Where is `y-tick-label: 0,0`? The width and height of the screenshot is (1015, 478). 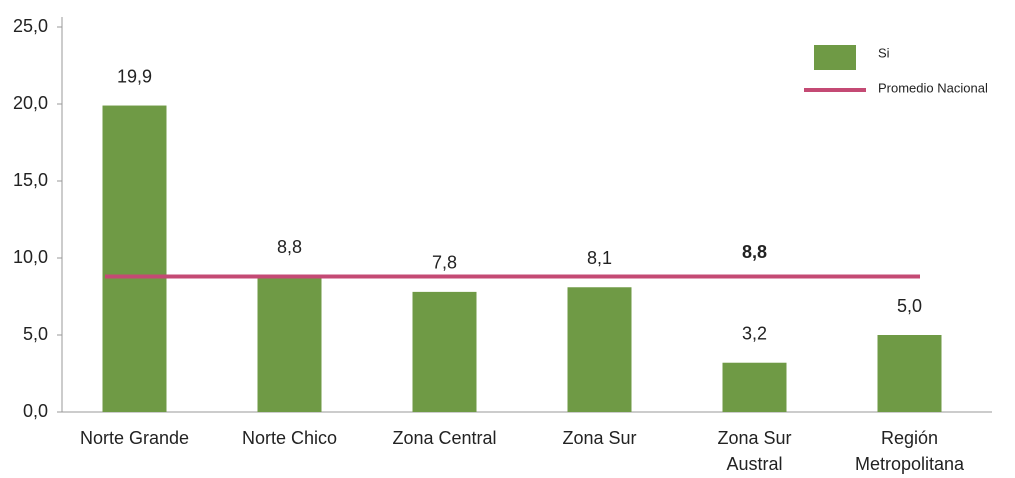
y-tick-label: 0,0 is located at coordinates (35, 411).